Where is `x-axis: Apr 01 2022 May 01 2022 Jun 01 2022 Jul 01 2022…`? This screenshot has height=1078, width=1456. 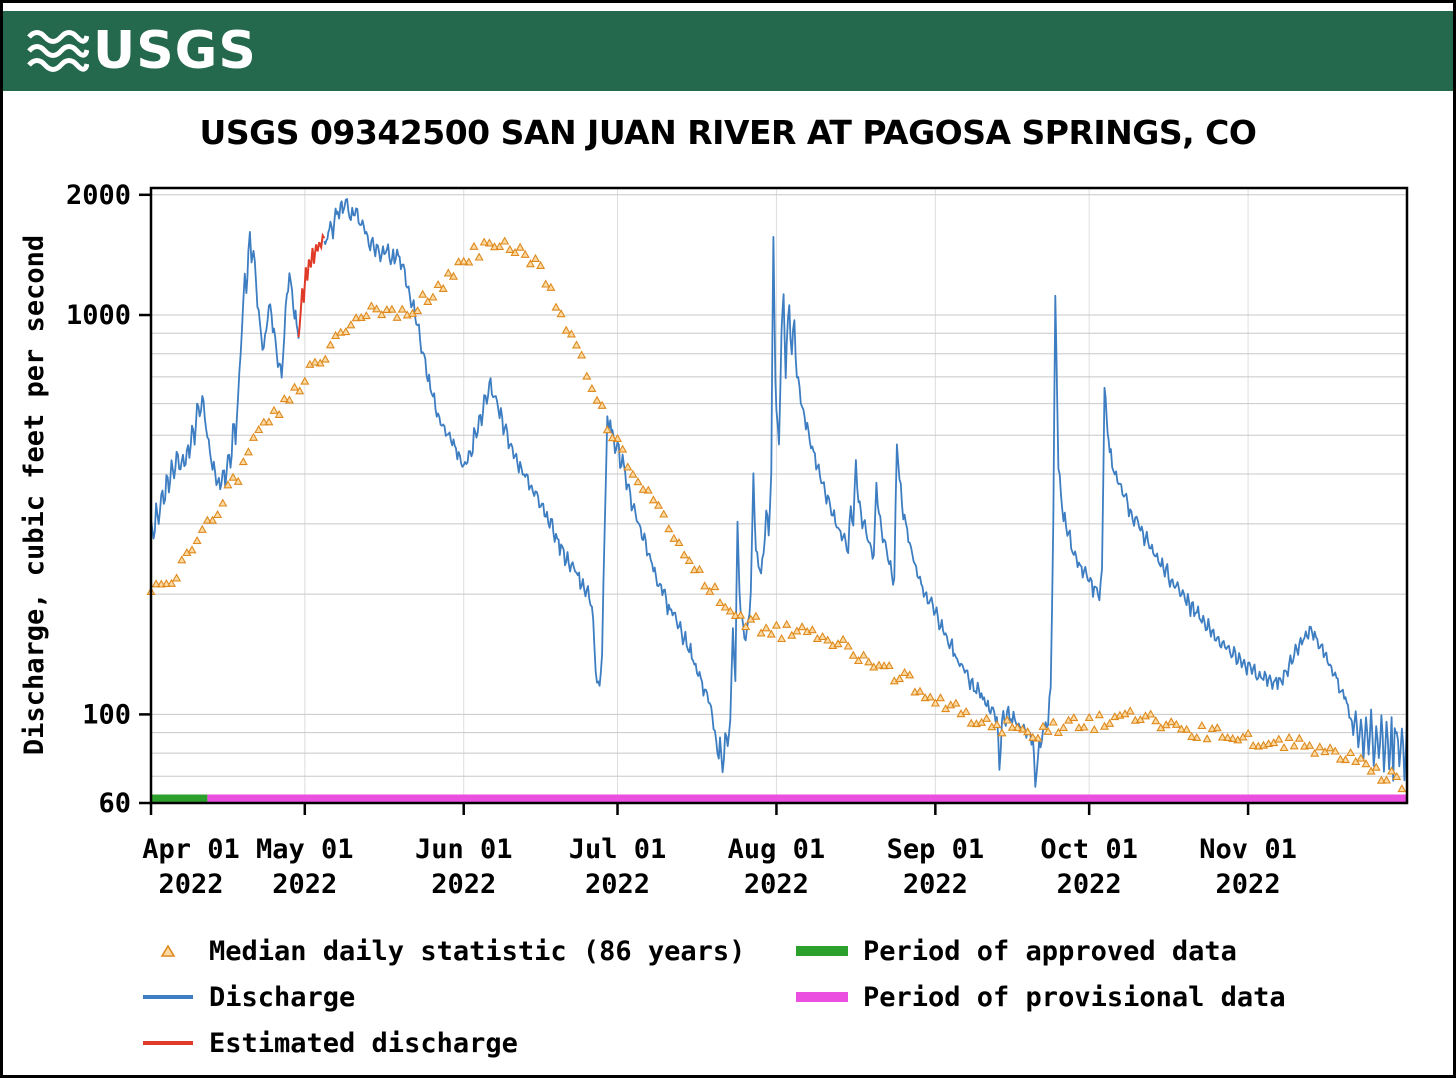
x-axis: Apr 01 2022 May 01 2022 Jun 01 2022 Jul 01 2022… is located at coordinates (719, 851).